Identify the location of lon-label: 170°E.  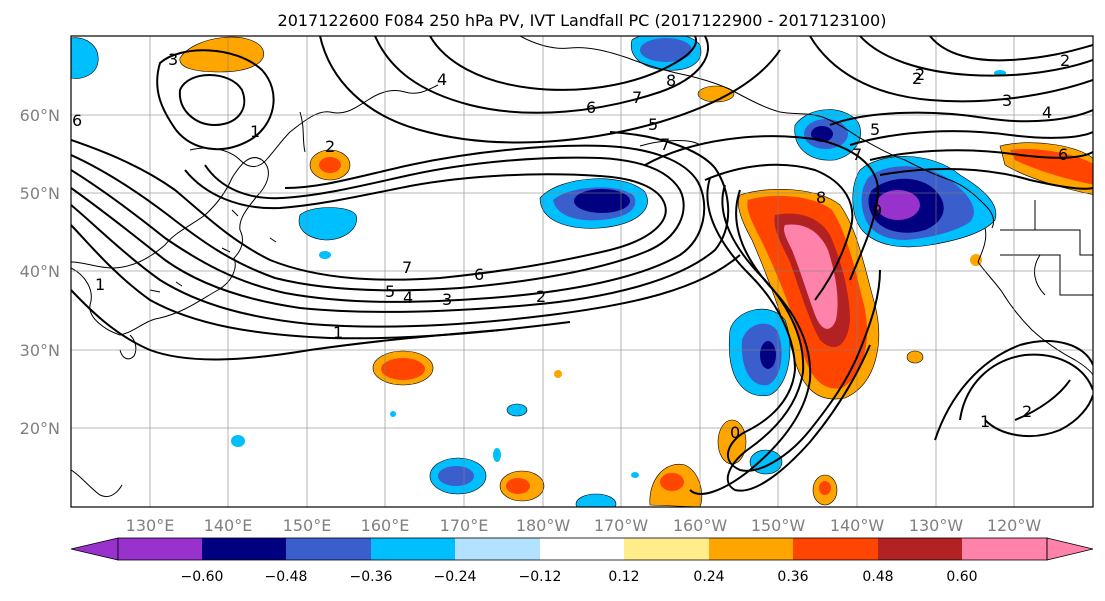
(464, 525).